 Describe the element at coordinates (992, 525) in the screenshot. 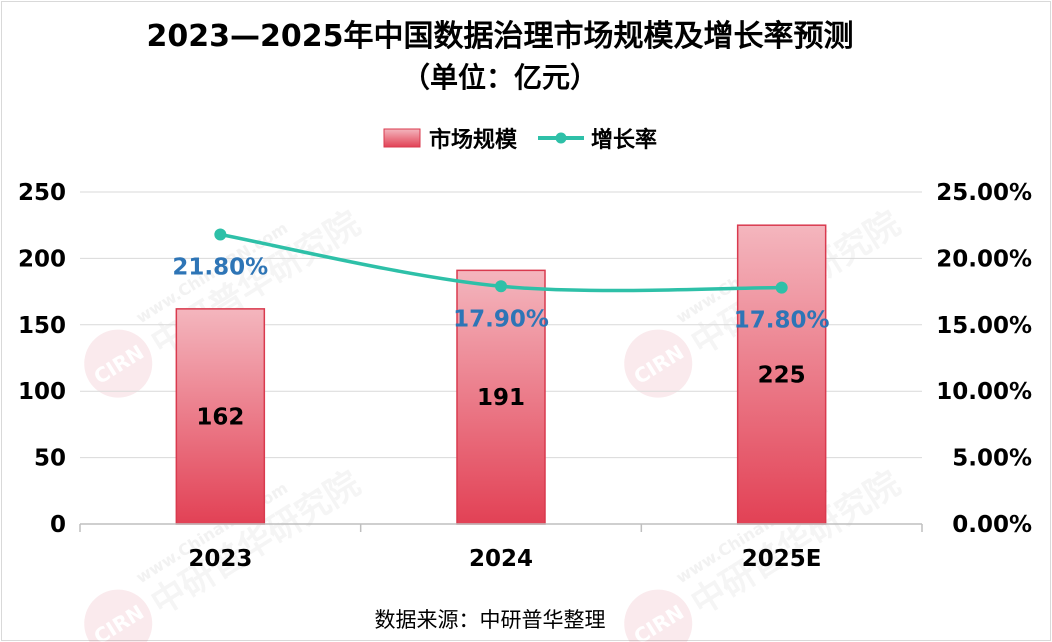

I see `y-right-tick-label: 0.00%` at that location.